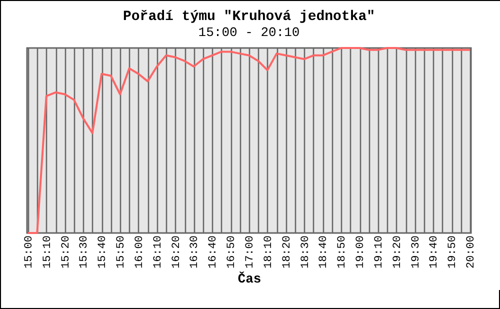 Image resolution: width=500 pixels, height=309 pixels. Describe the element at coordinates (48, 252) in the screenshot. I see `x-tick-label: 15:10` at that location.